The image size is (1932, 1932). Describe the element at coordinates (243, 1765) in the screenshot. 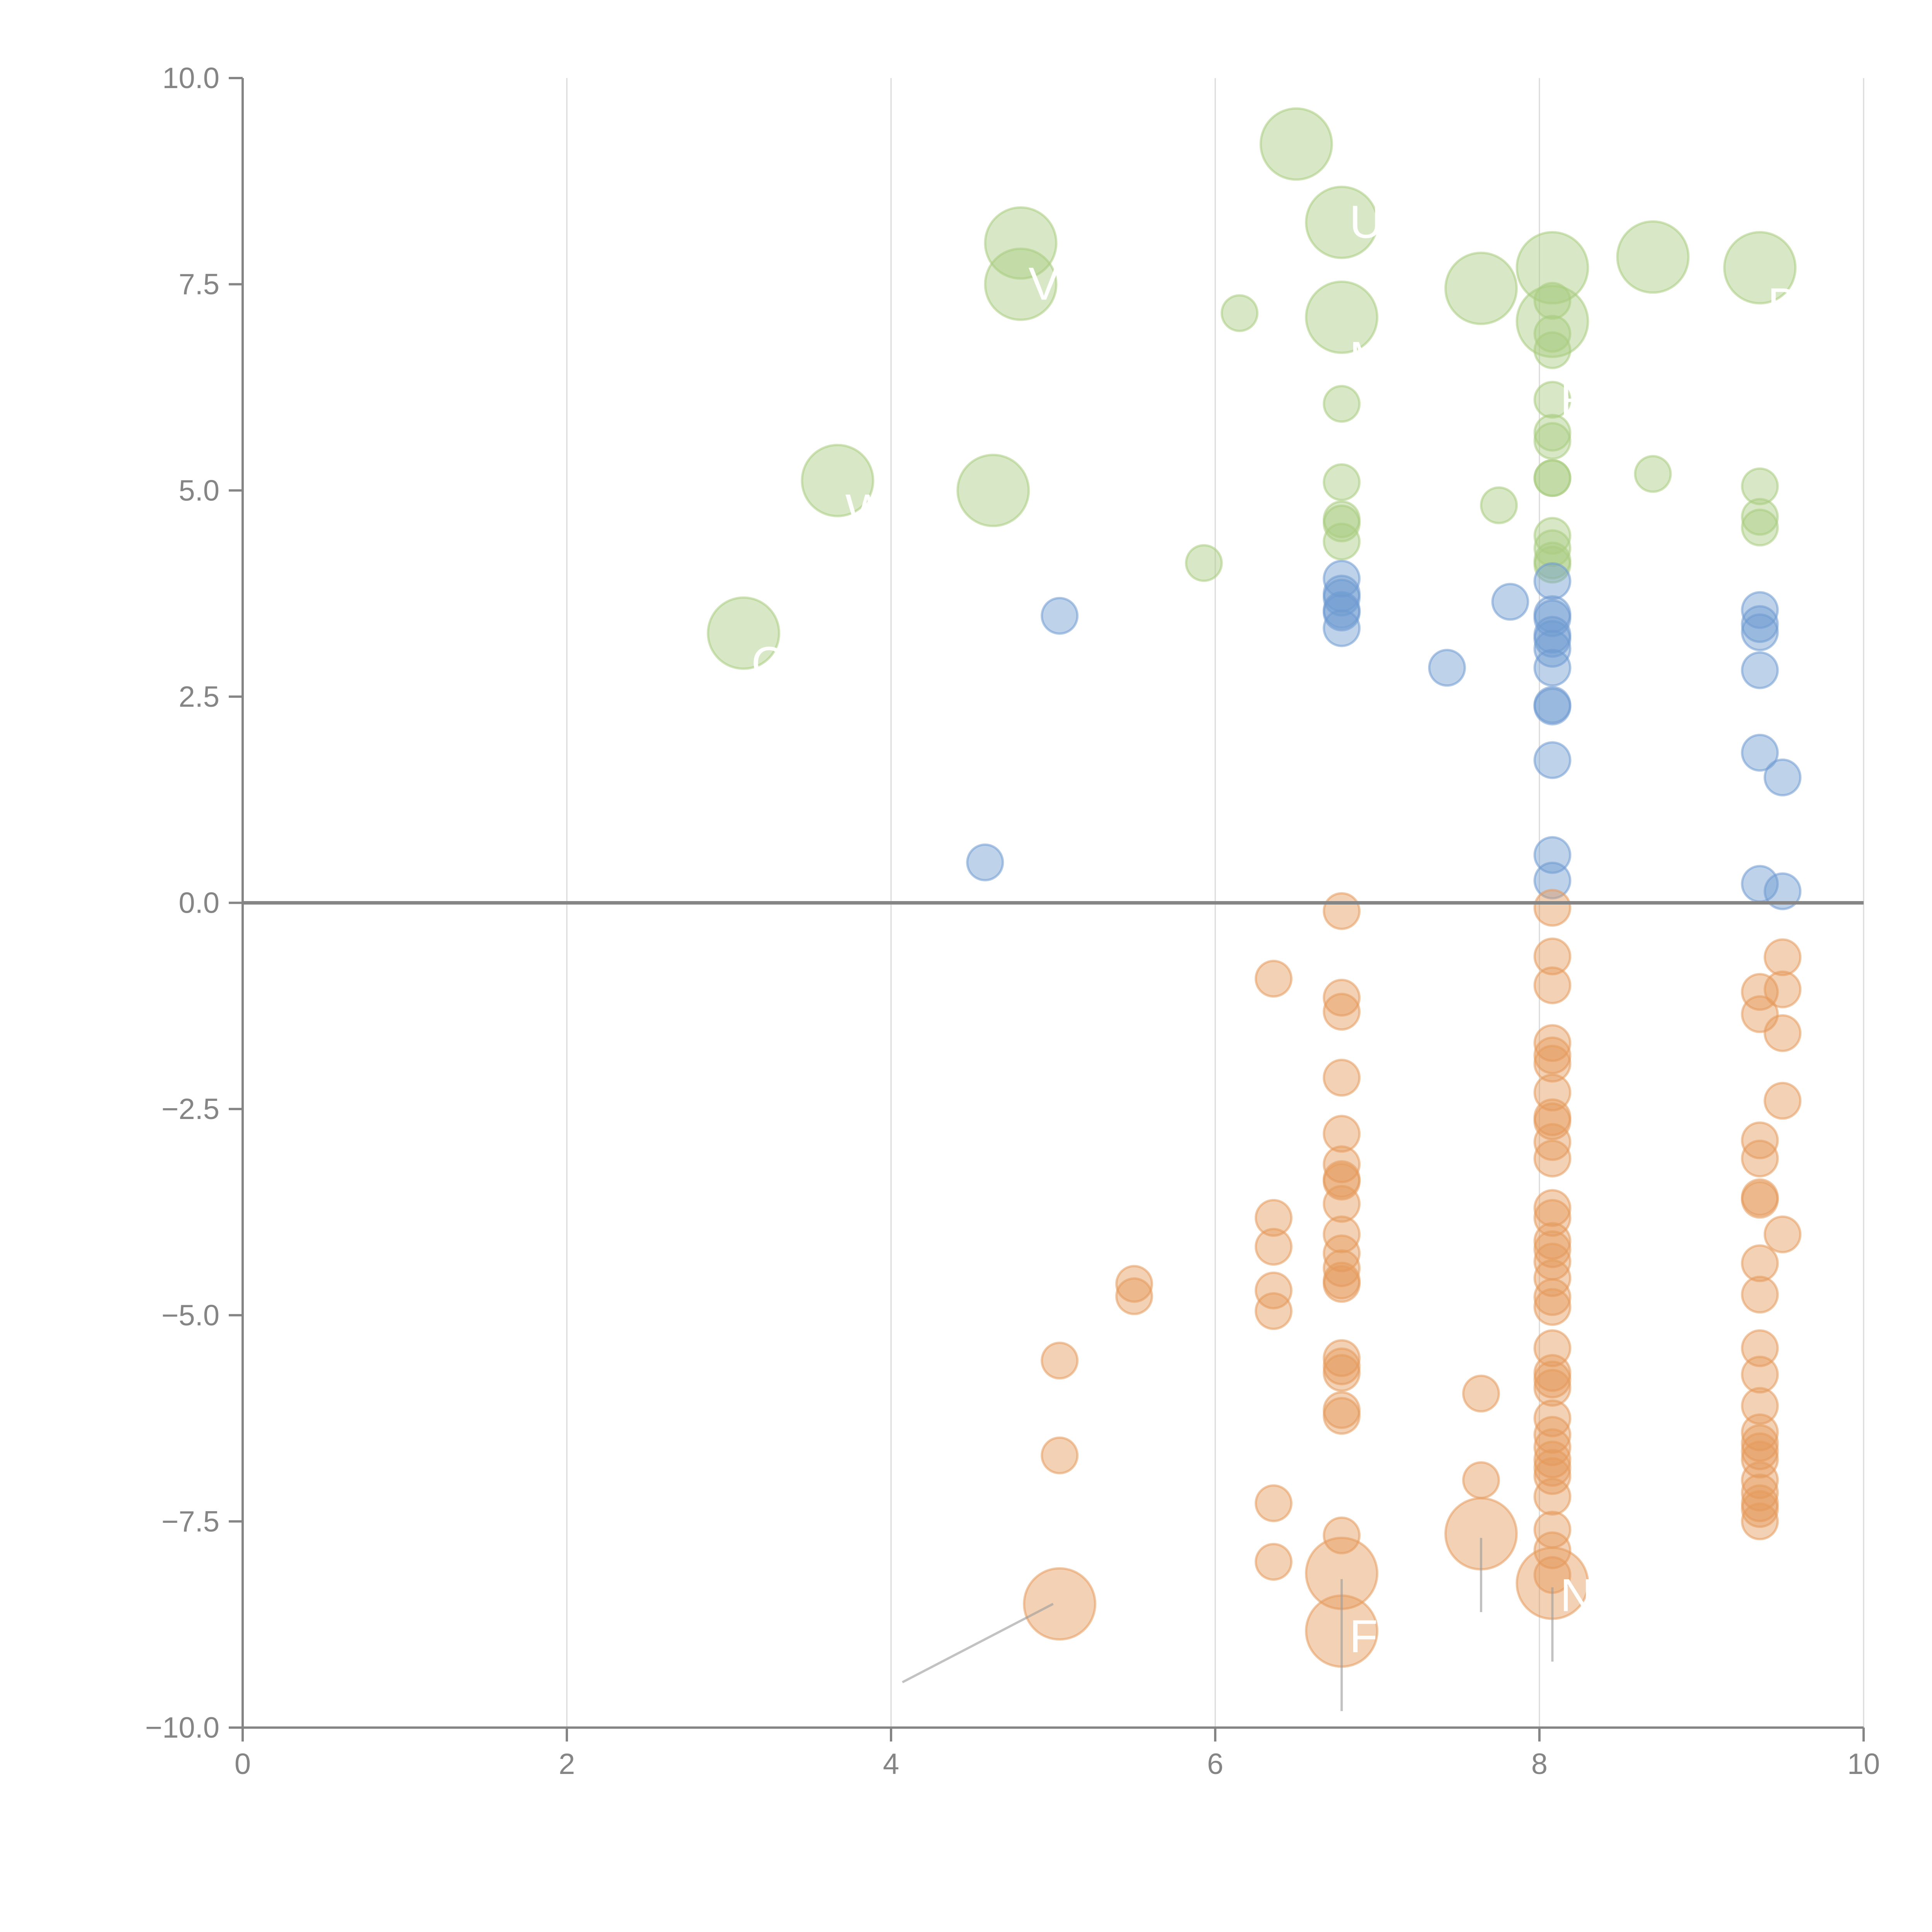

I see `x-tick-label: 0` at that location.